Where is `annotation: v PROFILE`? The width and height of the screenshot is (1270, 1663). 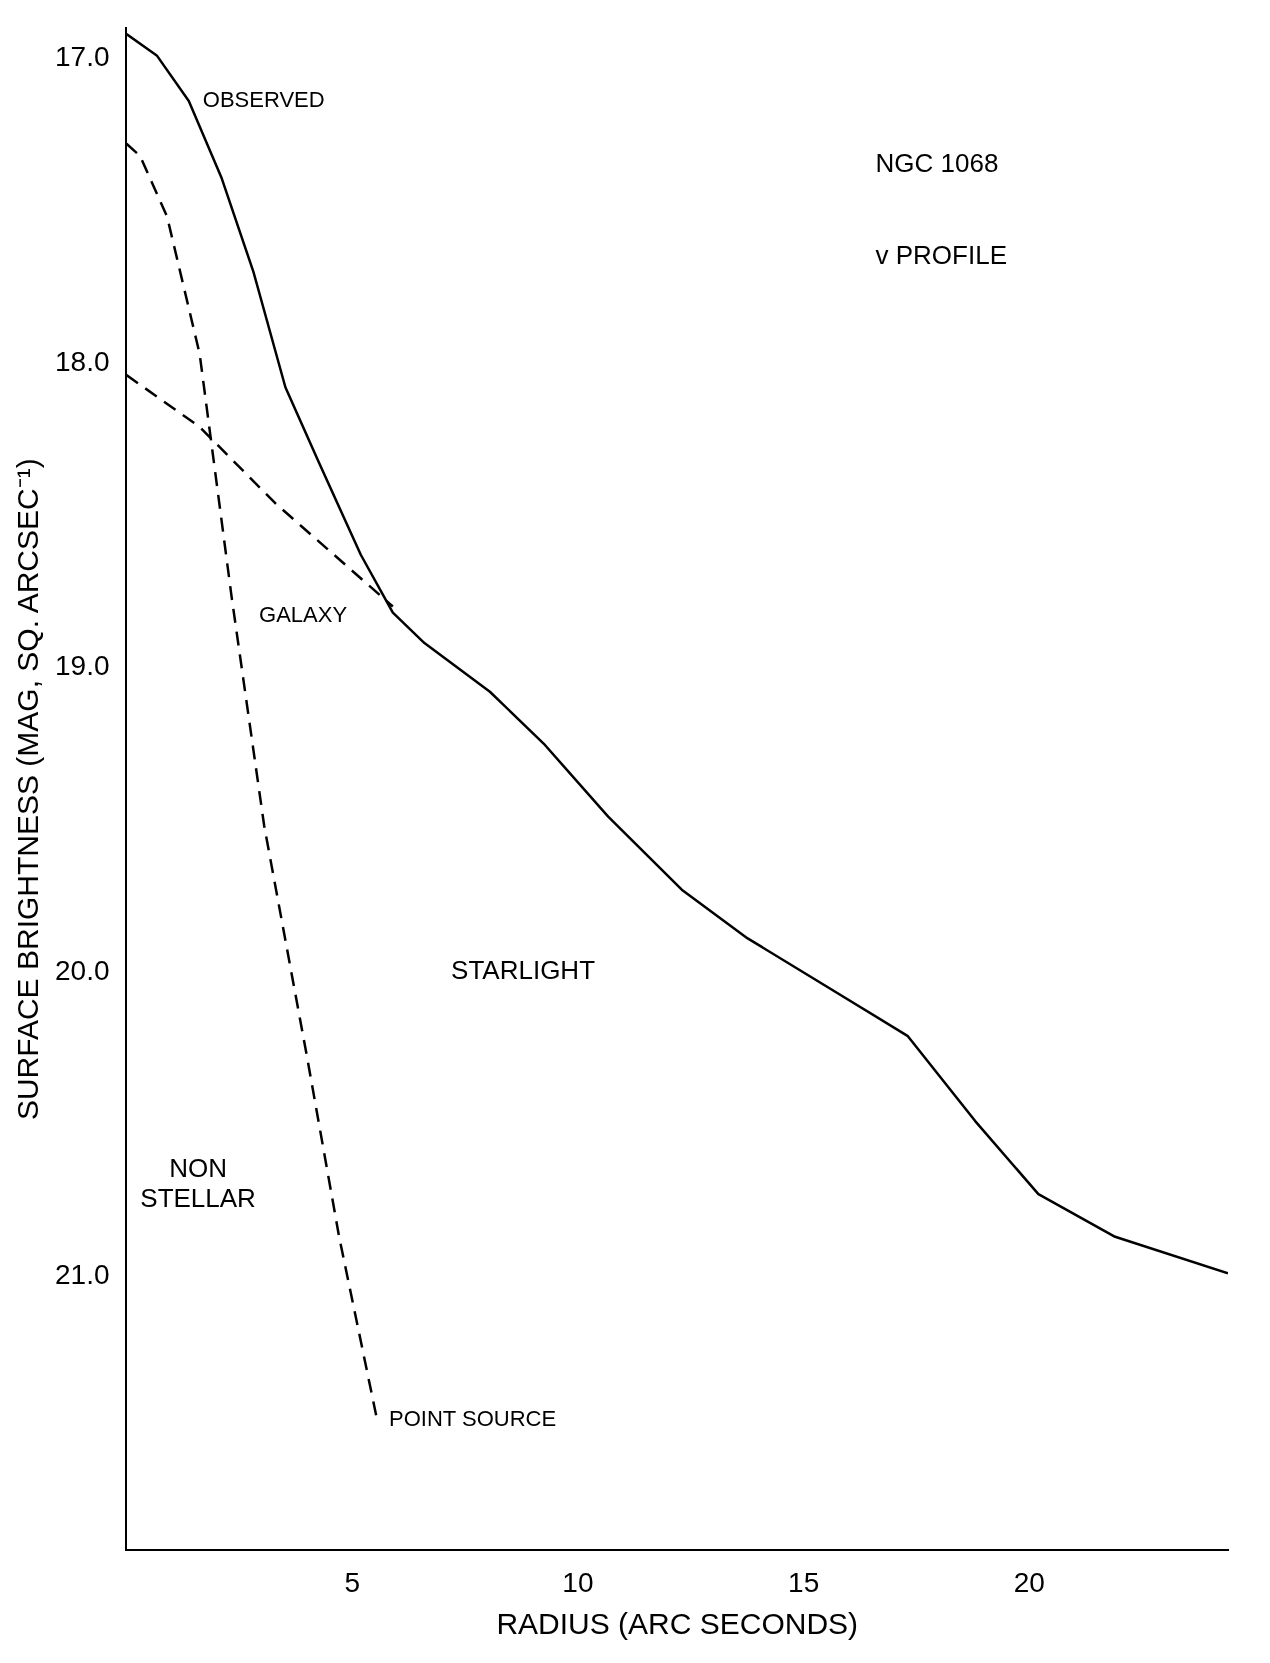
annotation: v PROFILE is located at coordinates (941, 254).